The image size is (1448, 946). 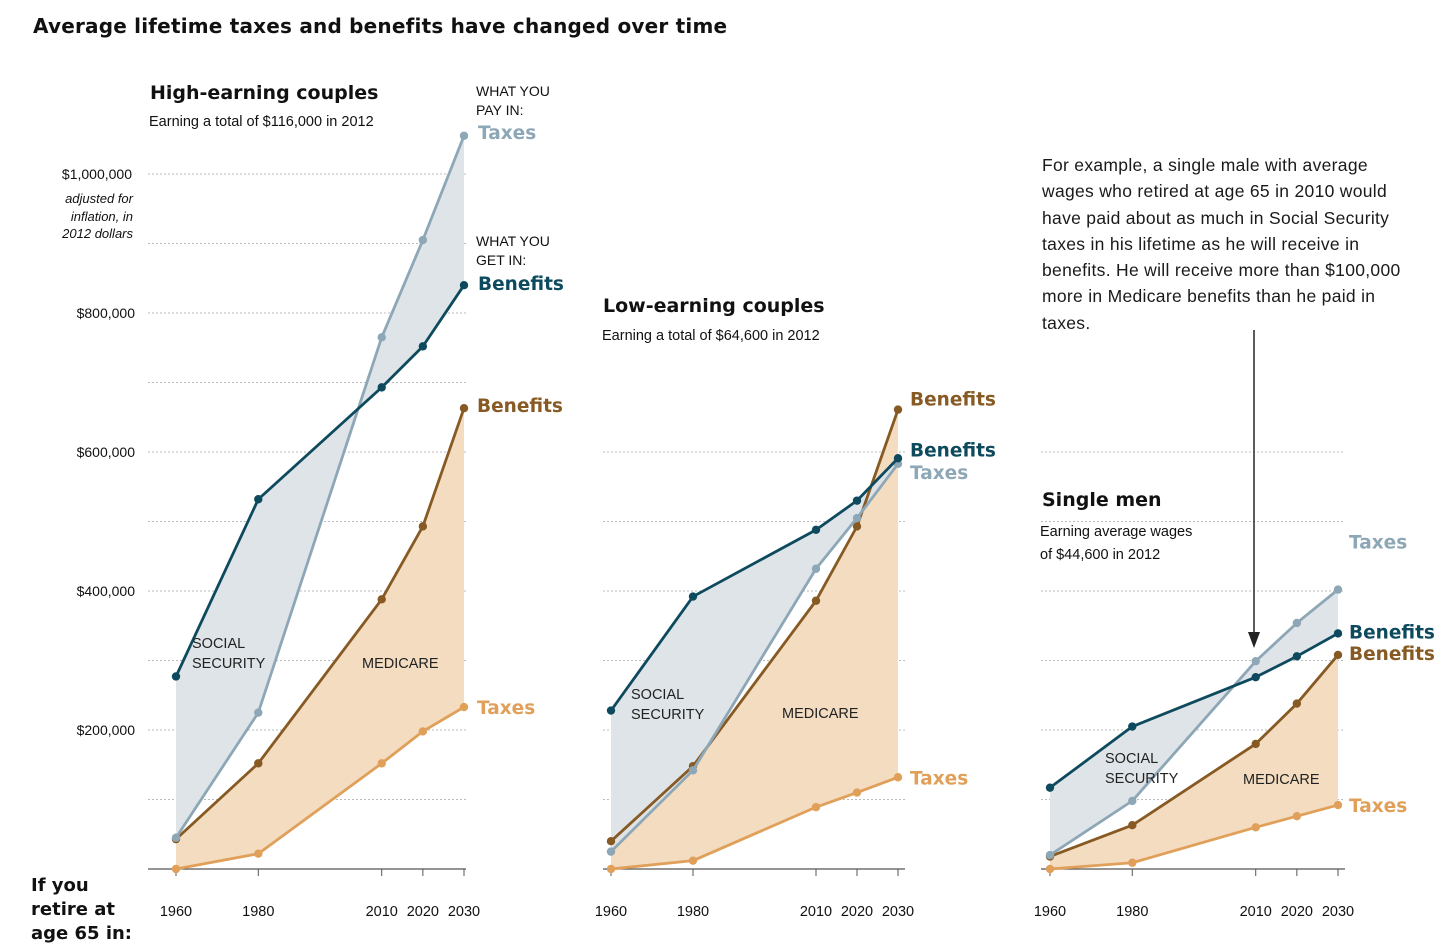 I want to click on panel-subtitle-low: Earning a total of $64,600 in 2012, so click(x=711, y=336).